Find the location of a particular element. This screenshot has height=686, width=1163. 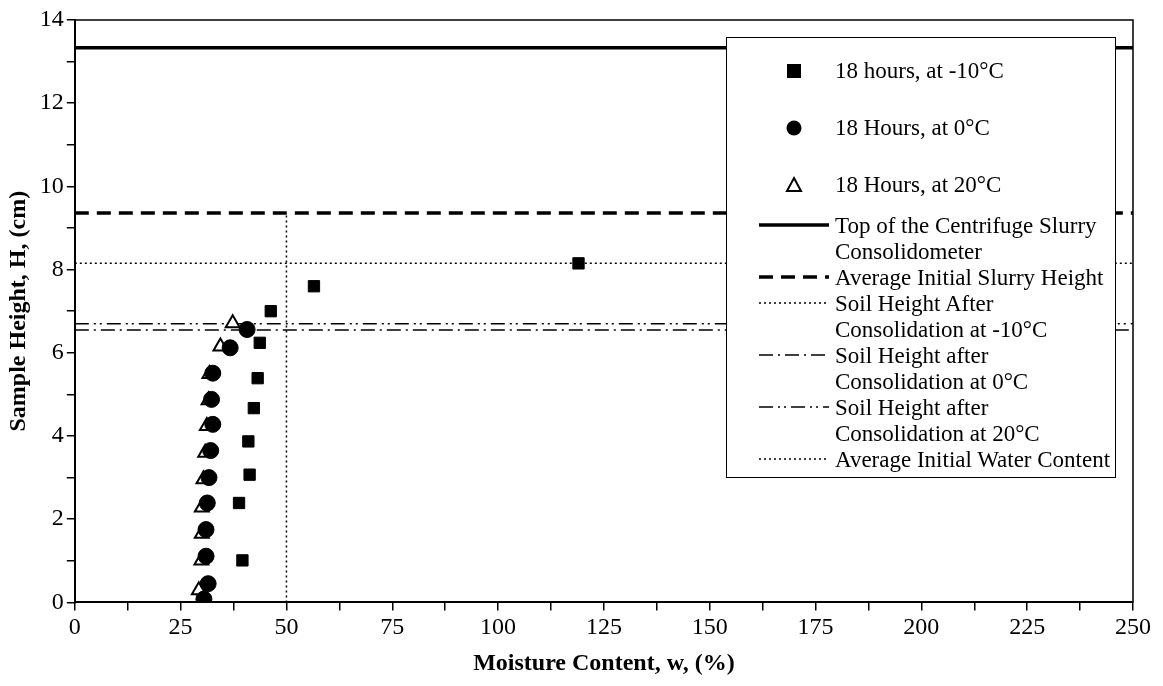

x-tick-label: 0 is located at coordinates (74, 626).